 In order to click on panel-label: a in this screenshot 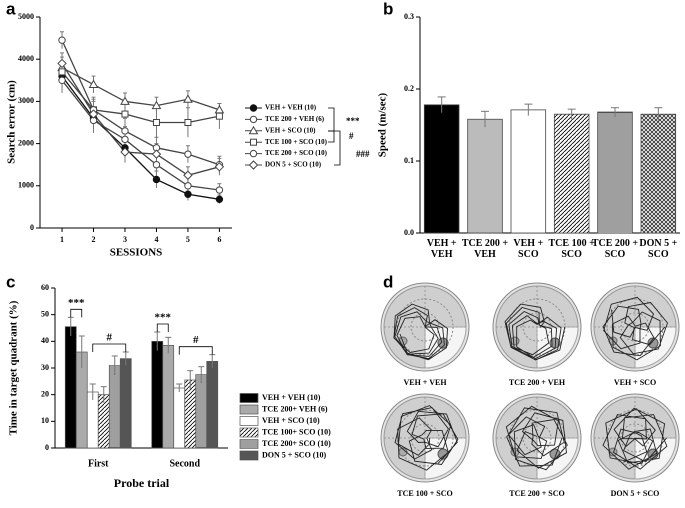, I will do `click(11, 9)`.